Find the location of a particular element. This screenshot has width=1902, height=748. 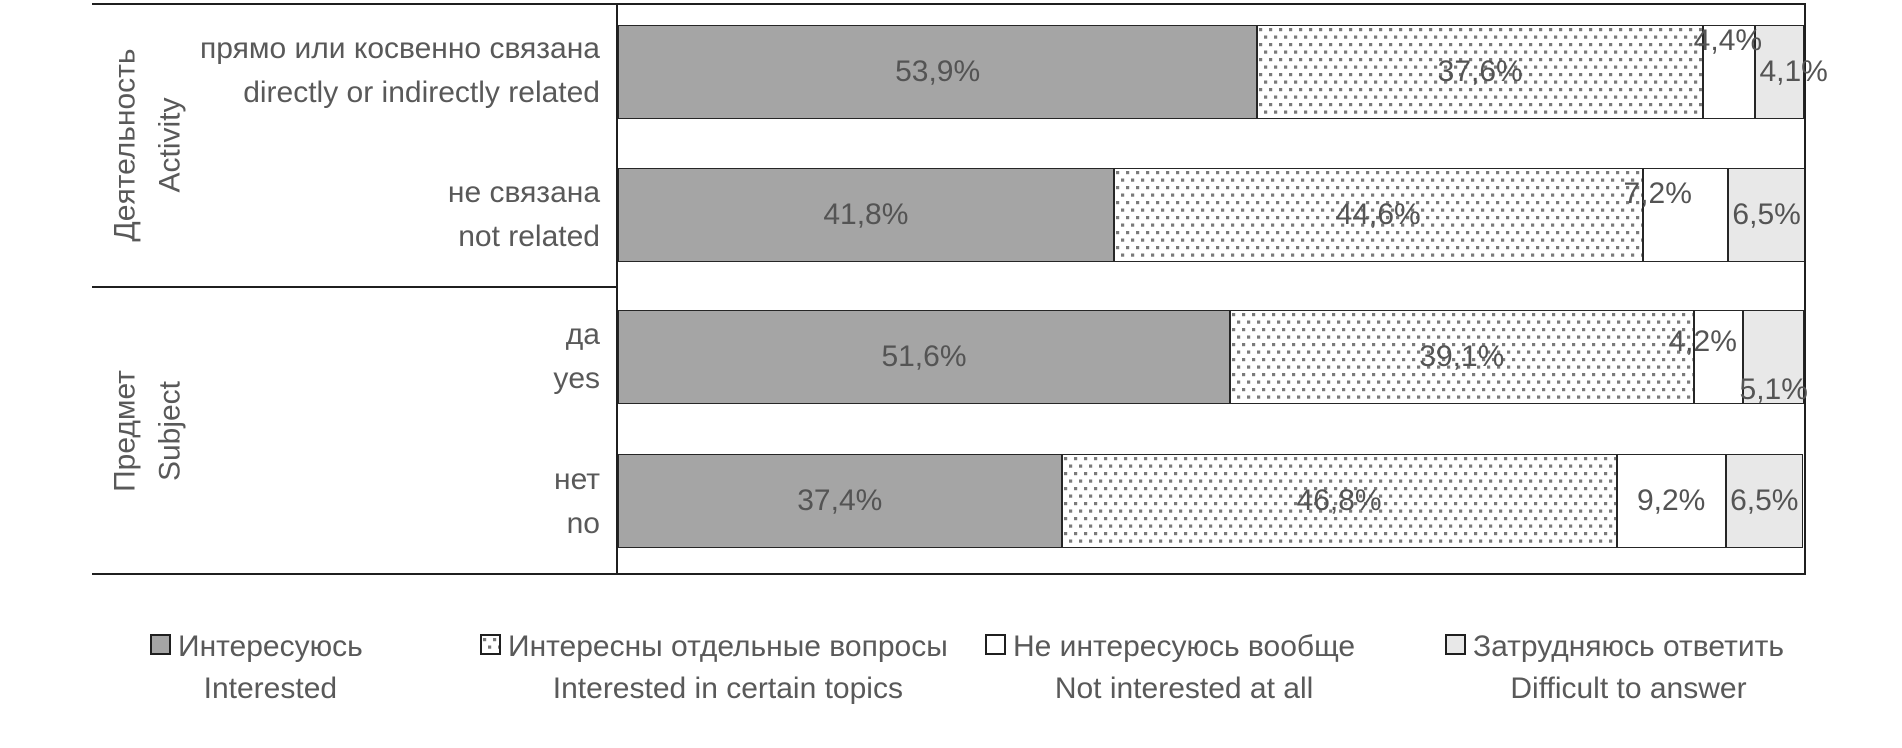

row-label-not-related-en: not related is located at coordinates (529, 236).